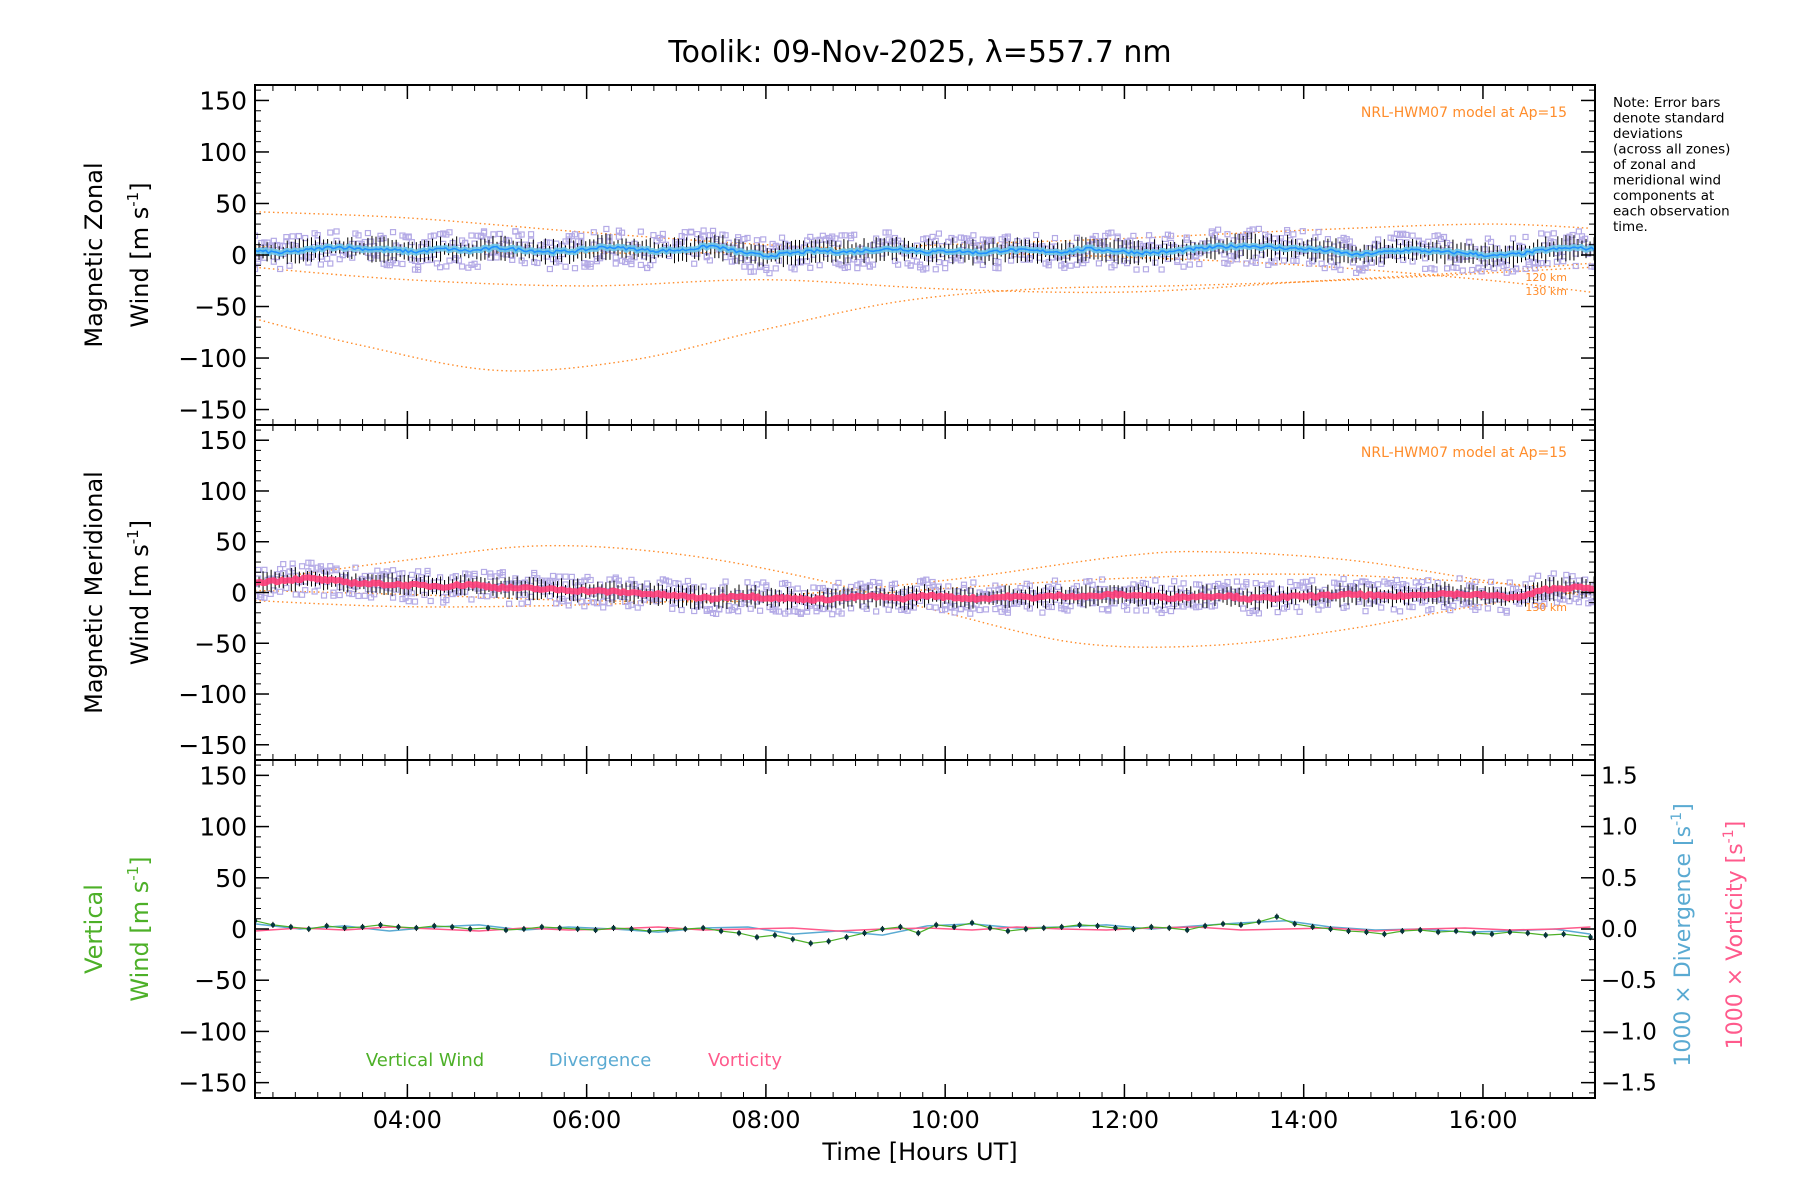 The height and width of the screenshot is (1200, 1800). Describe the element at coordinates (925, 291) in the screenshot. I see `panel-plot-area` at that location.